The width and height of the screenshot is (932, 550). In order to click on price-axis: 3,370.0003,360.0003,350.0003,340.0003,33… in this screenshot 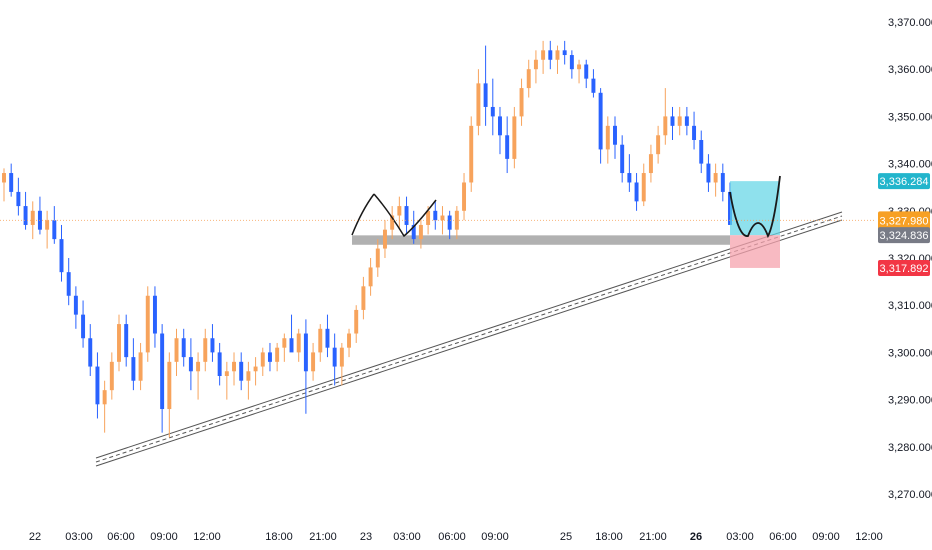, I will do `click(910, 259)`.